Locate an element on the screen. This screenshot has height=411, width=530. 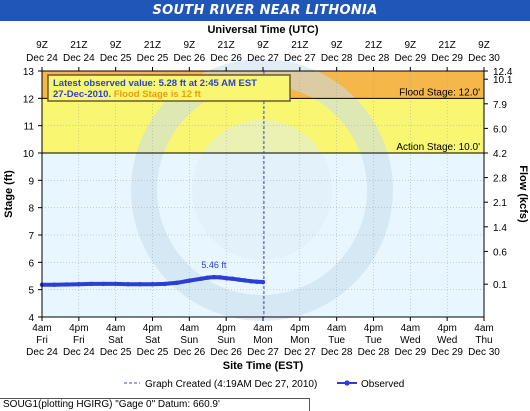
top-tick-date: Dec 29 is located at coordinates (447, 58).